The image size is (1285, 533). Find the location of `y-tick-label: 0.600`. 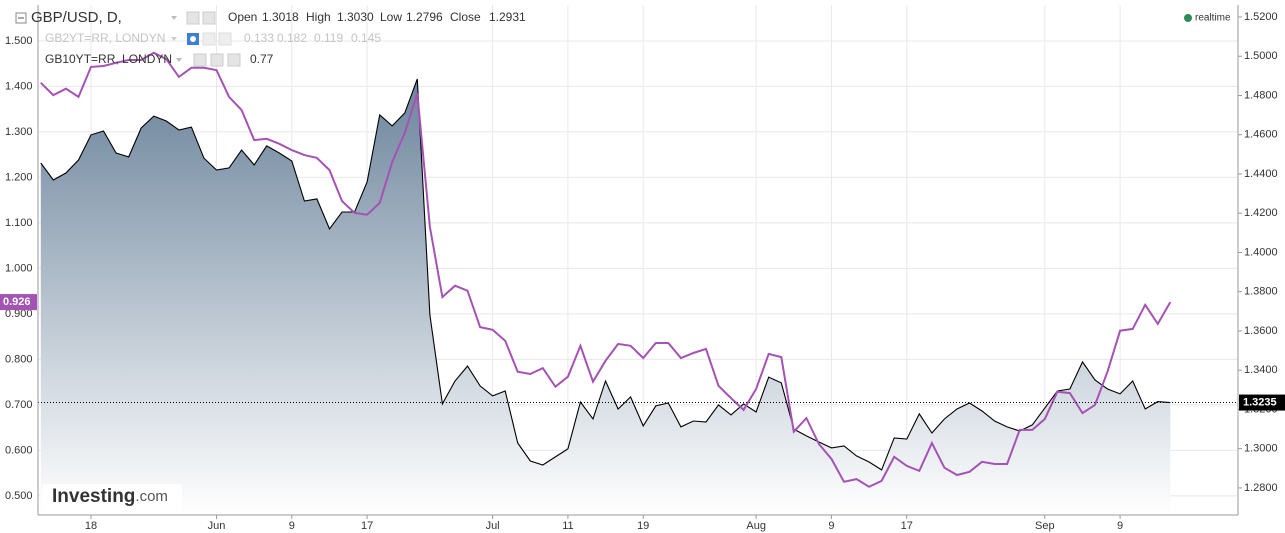

y-tick-label: 0.600 is located at coordinates (19, 450).